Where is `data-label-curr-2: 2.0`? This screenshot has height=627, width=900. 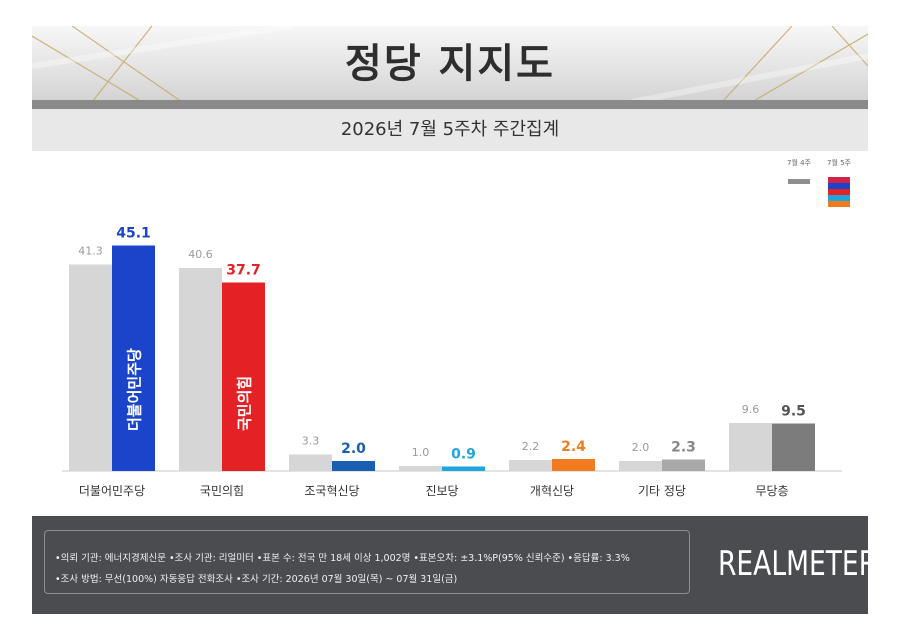 data-label-curr-2: 2.0 is located at coordinates (353, 449).